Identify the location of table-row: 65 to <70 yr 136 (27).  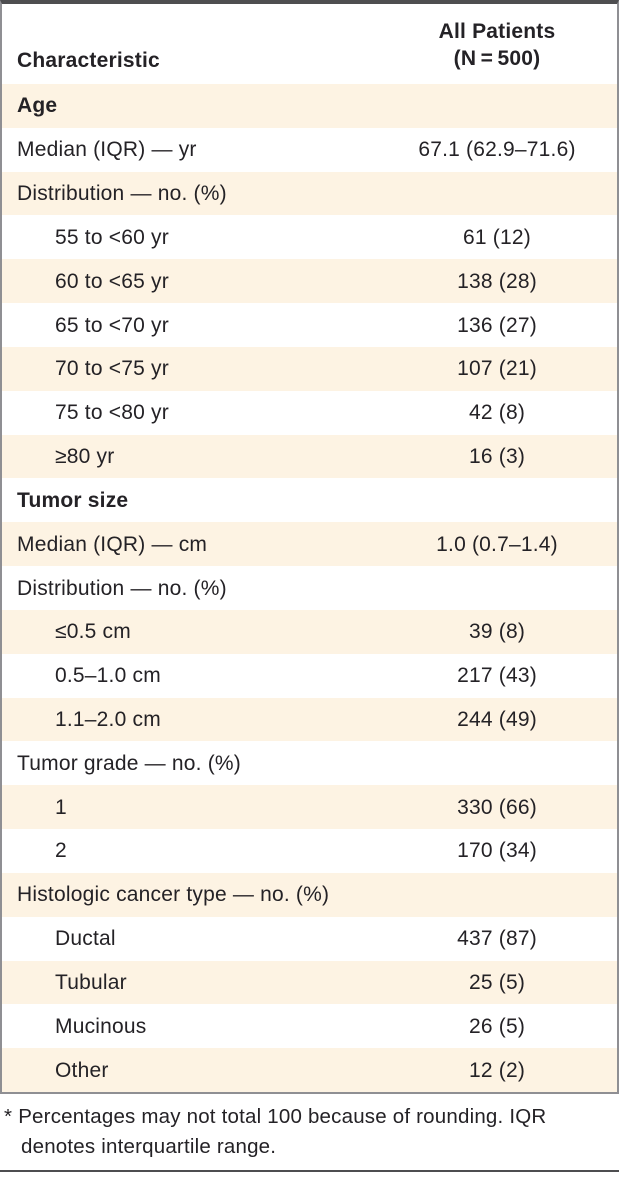
(309, 325).